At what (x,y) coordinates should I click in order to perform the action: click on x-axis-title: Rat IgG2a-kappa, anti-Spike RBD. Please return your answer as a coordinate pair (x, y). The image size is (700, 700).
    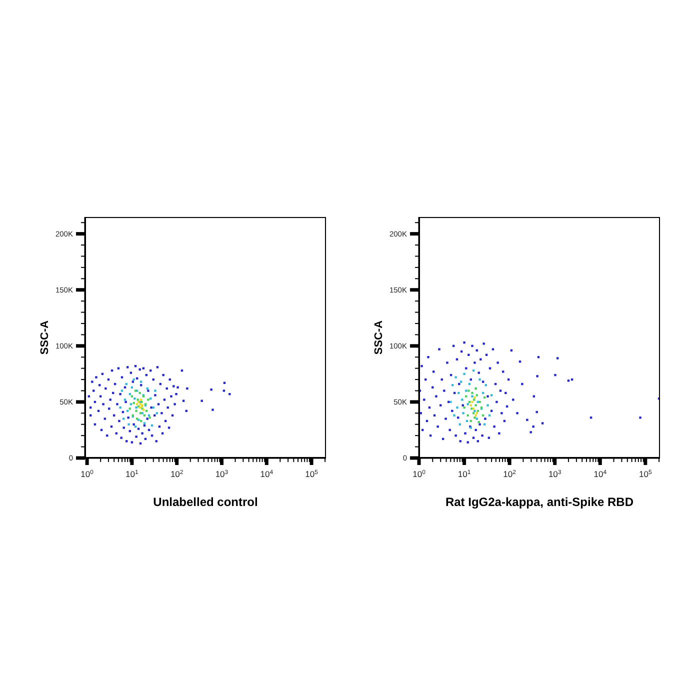
    Looking at the image, I should click on (539, 502).